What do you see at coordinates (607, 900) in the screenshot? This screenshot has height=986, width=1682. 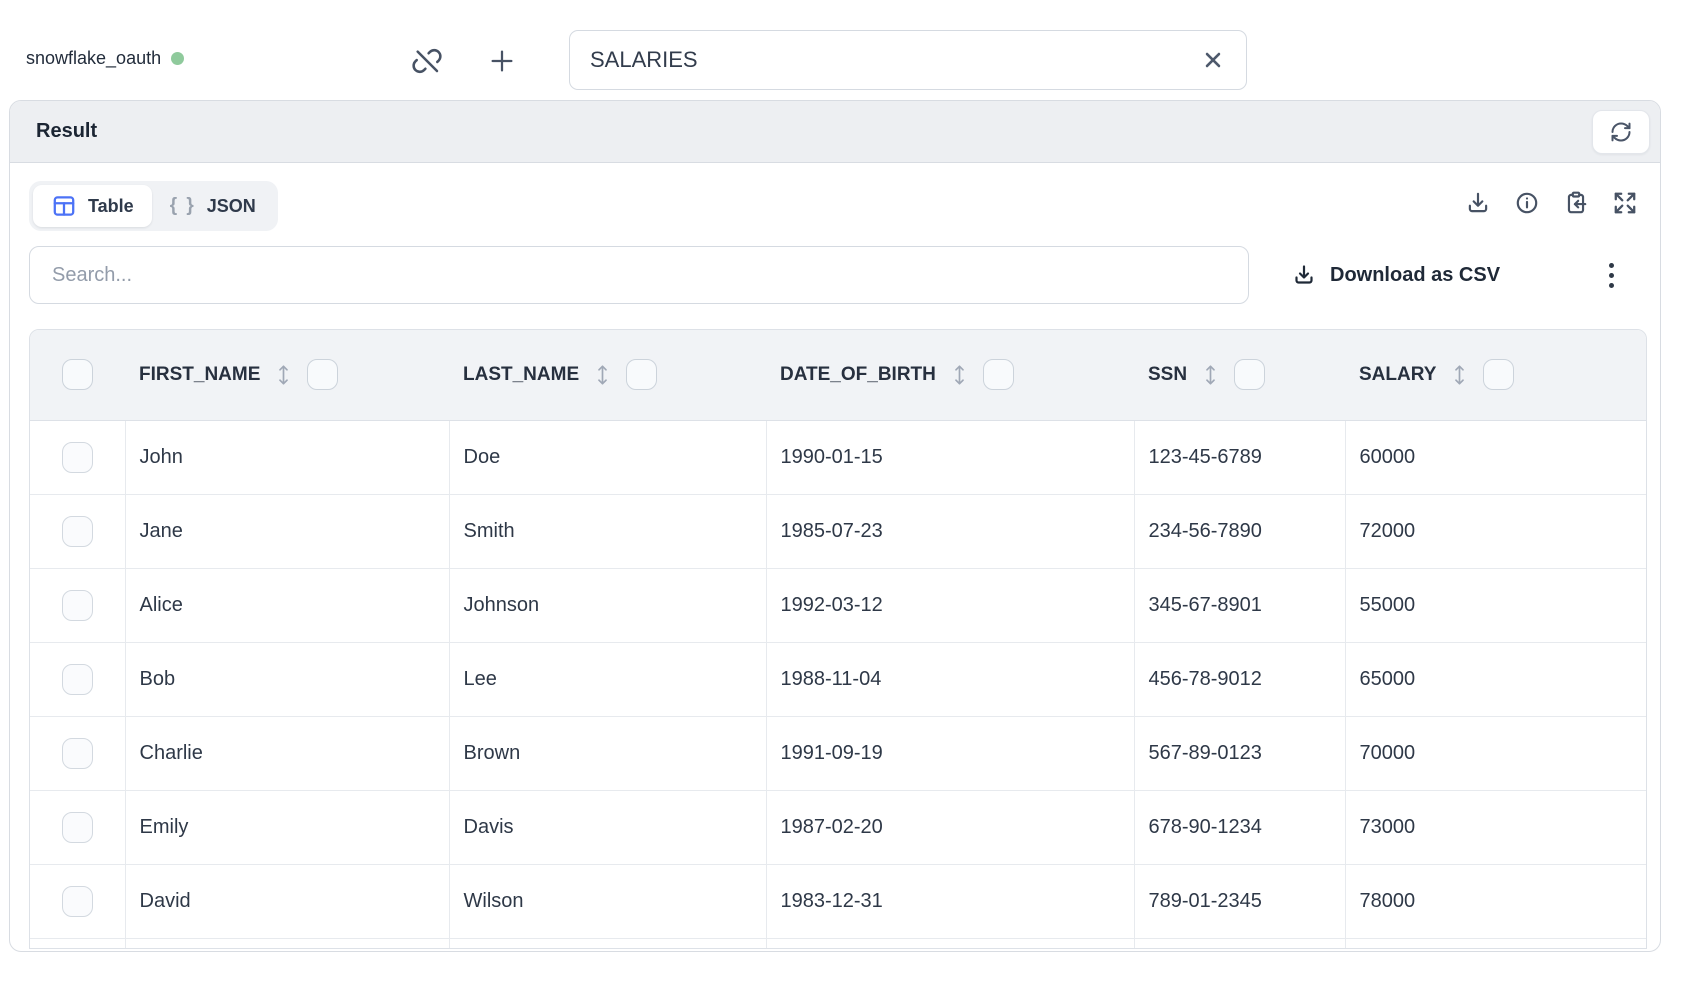 I see `table-cell: Wilson` at bounding box center [607, 900].